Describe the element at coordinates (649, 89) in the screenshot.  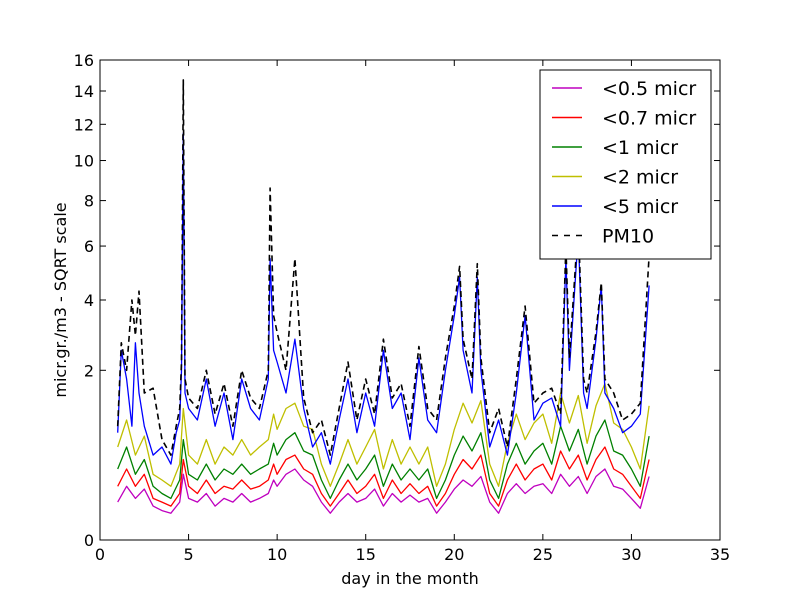
I see `legend-label-0: <0.5 micr` at that location.